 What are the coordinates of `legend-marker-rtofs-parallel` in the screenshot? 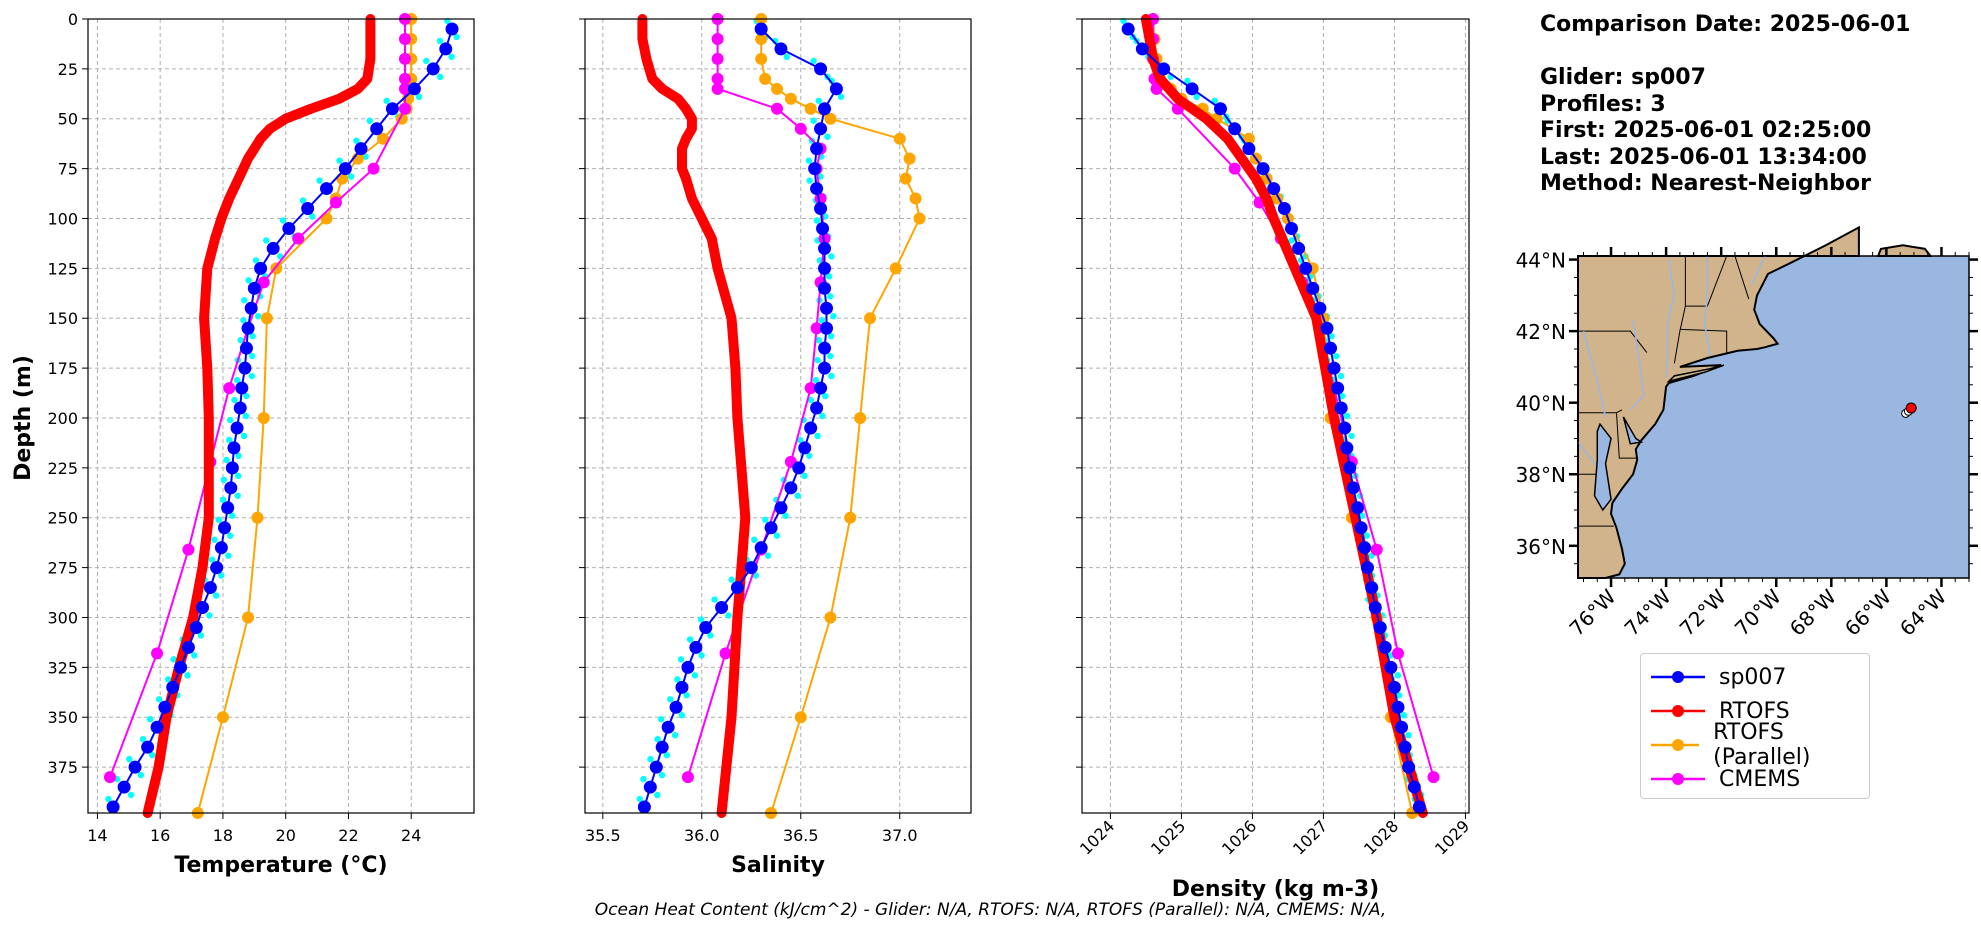 It's located at (1675, 745).